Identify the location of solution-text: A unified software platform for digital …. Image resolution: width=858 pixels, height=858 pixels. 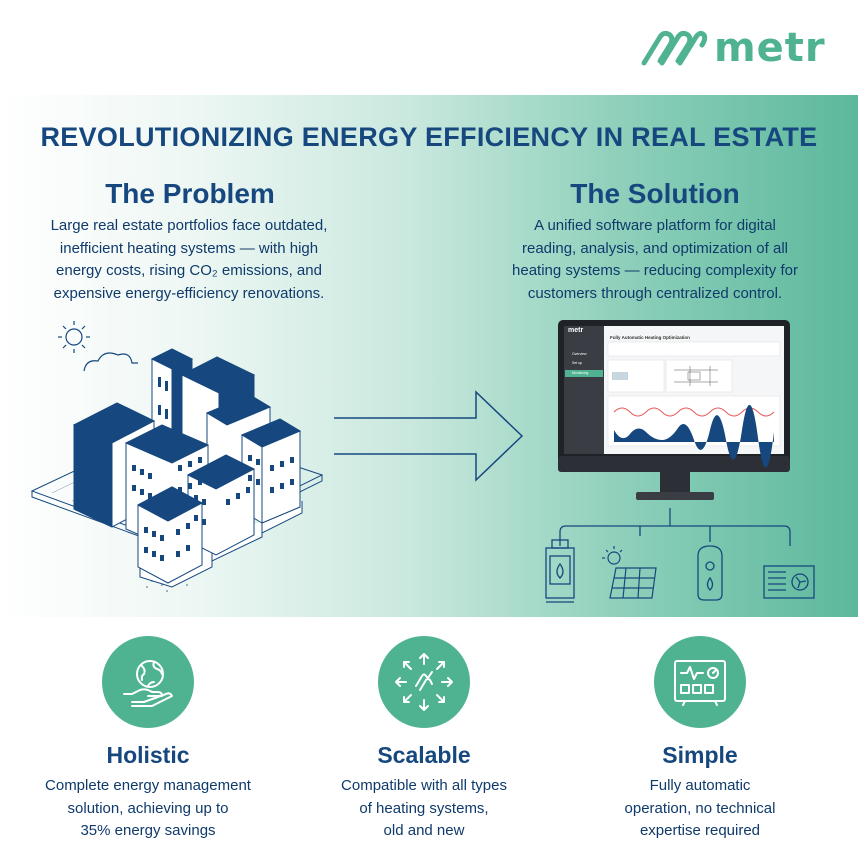
(655, 260).